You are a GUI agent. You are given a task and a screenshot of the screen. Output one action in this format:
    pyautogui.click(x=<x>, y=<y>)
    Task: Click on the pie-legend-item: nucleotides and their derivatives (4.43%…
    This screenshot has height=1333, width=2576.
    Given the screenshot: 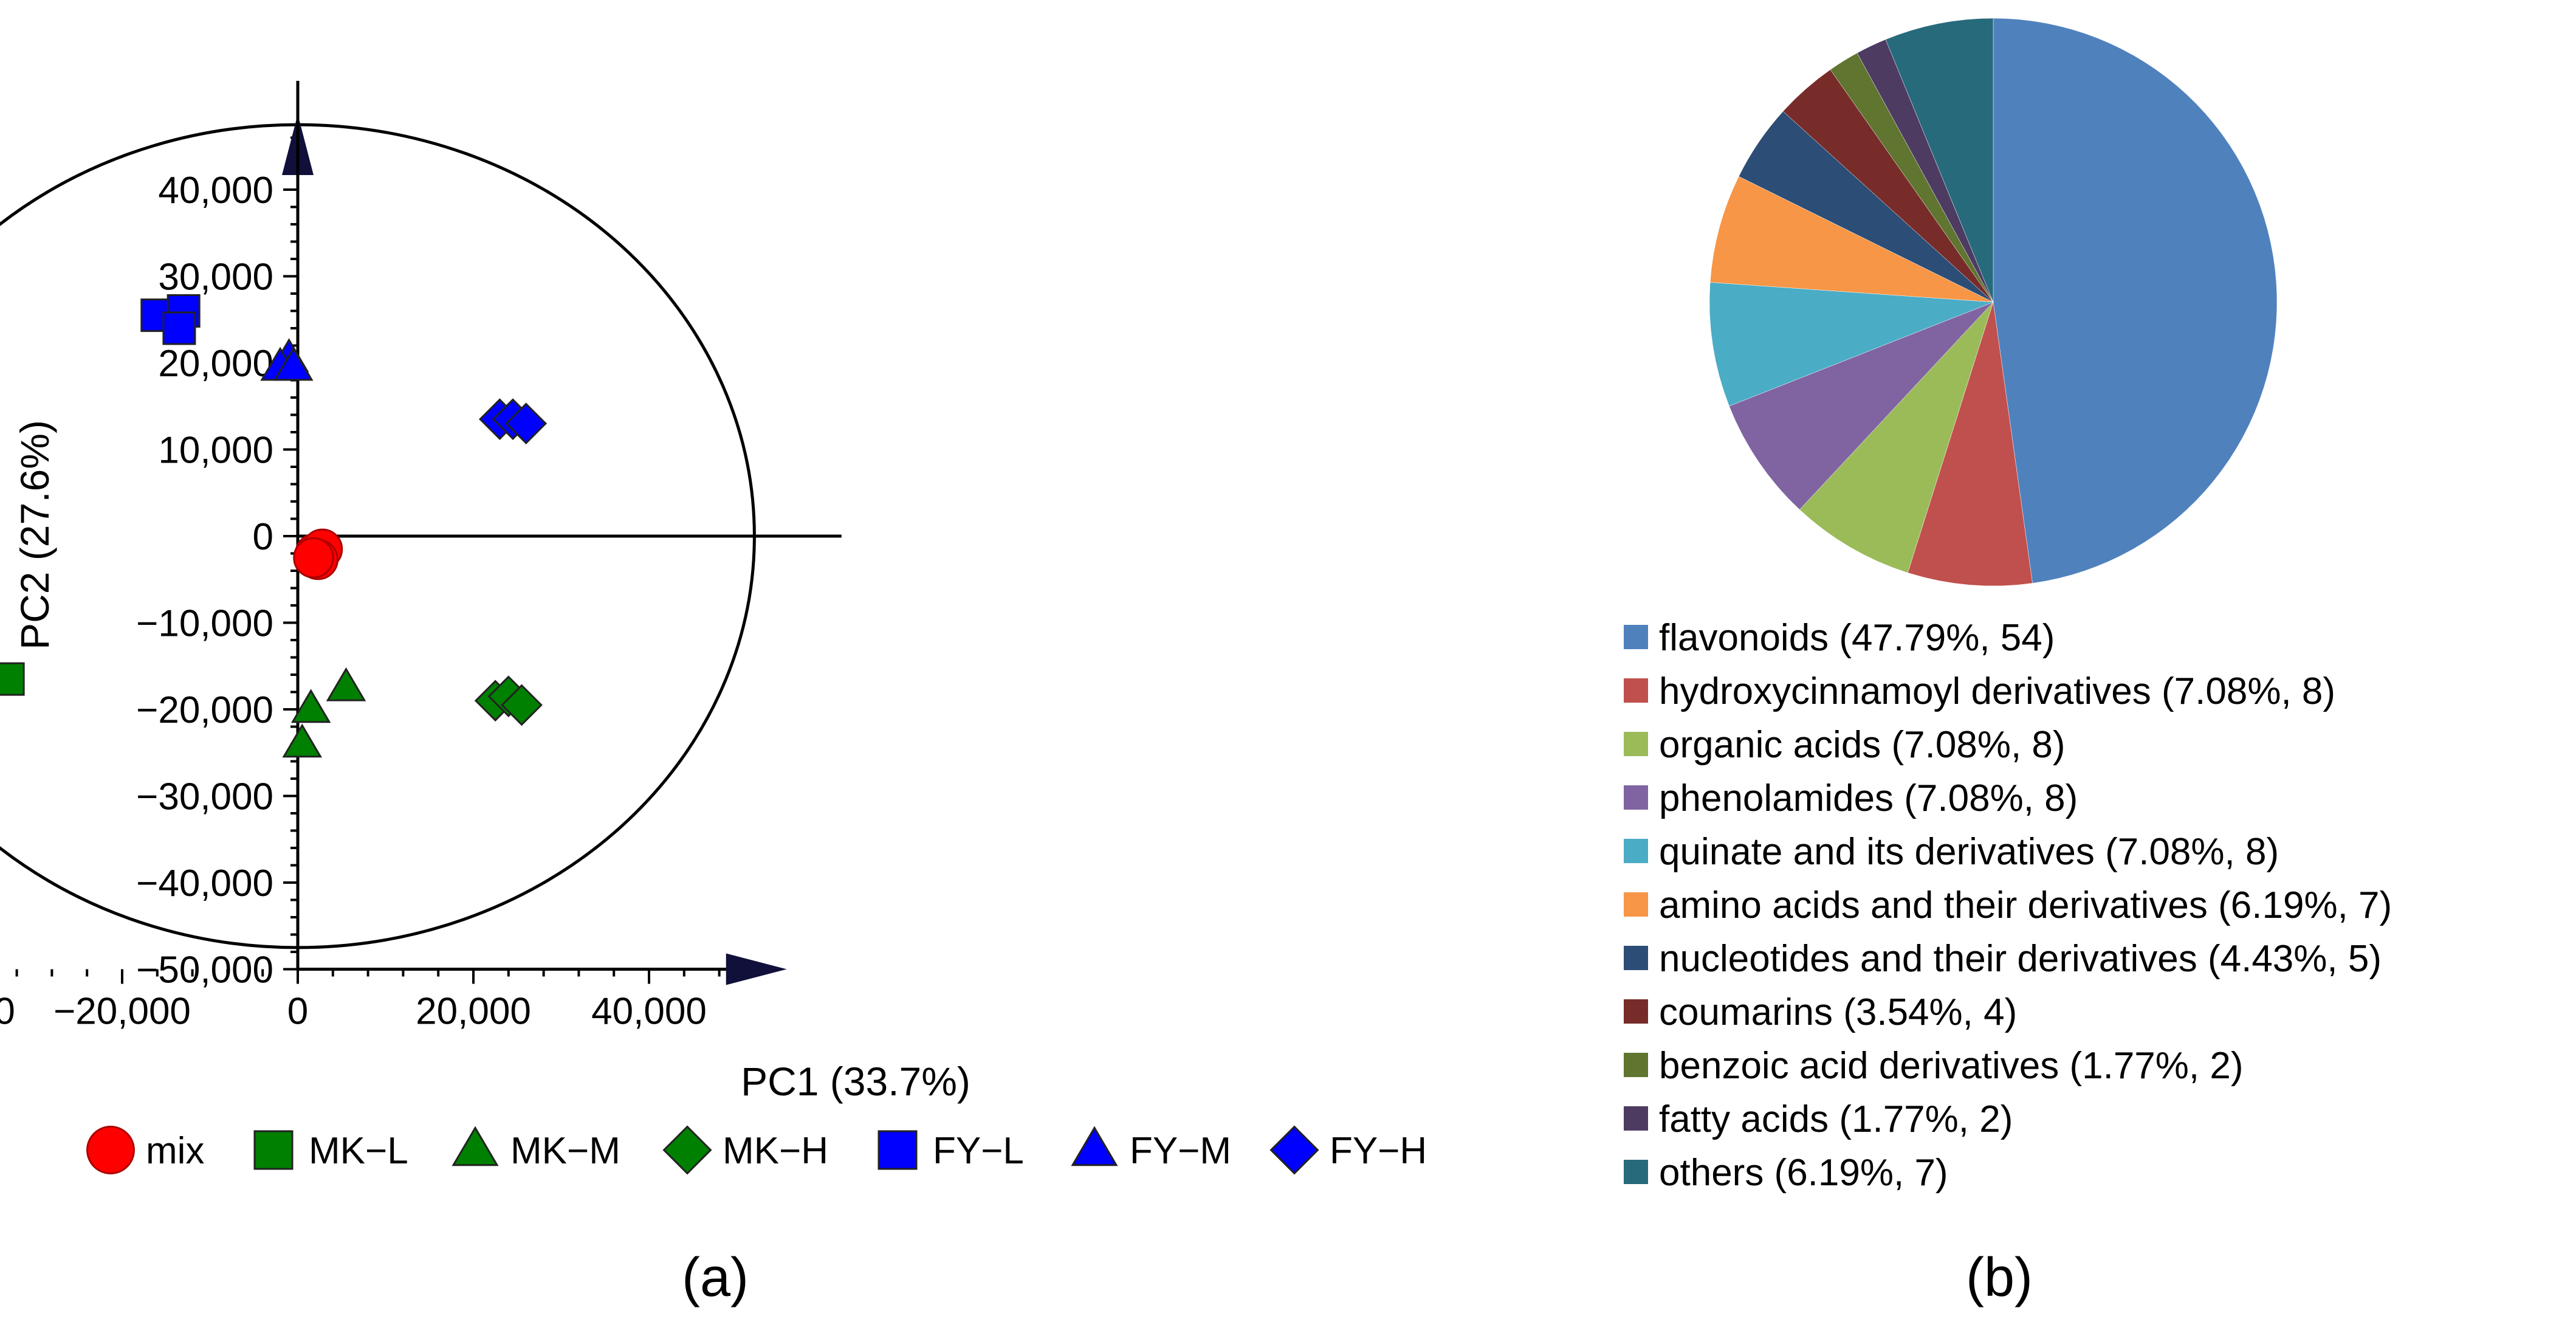 What is the action you would take?
    pyautogui.click(x=2003, y=959)
    